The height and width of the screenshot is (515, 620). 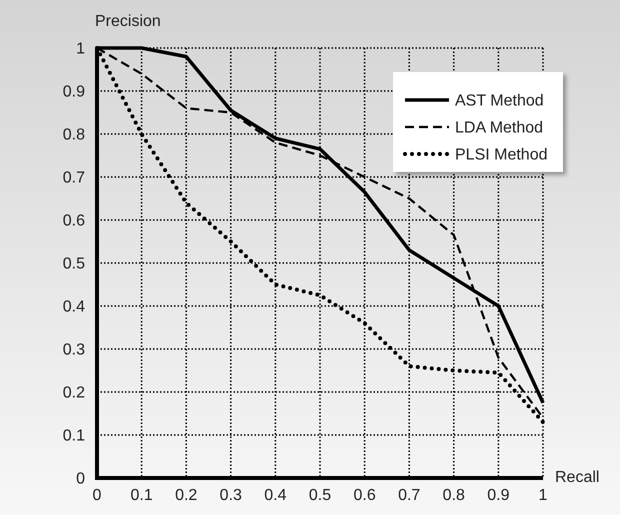 What do you see at coordinates (454, 495) in the screenshot?
I see `x-tick-label: 0.8` at bounding box center [454, 495].